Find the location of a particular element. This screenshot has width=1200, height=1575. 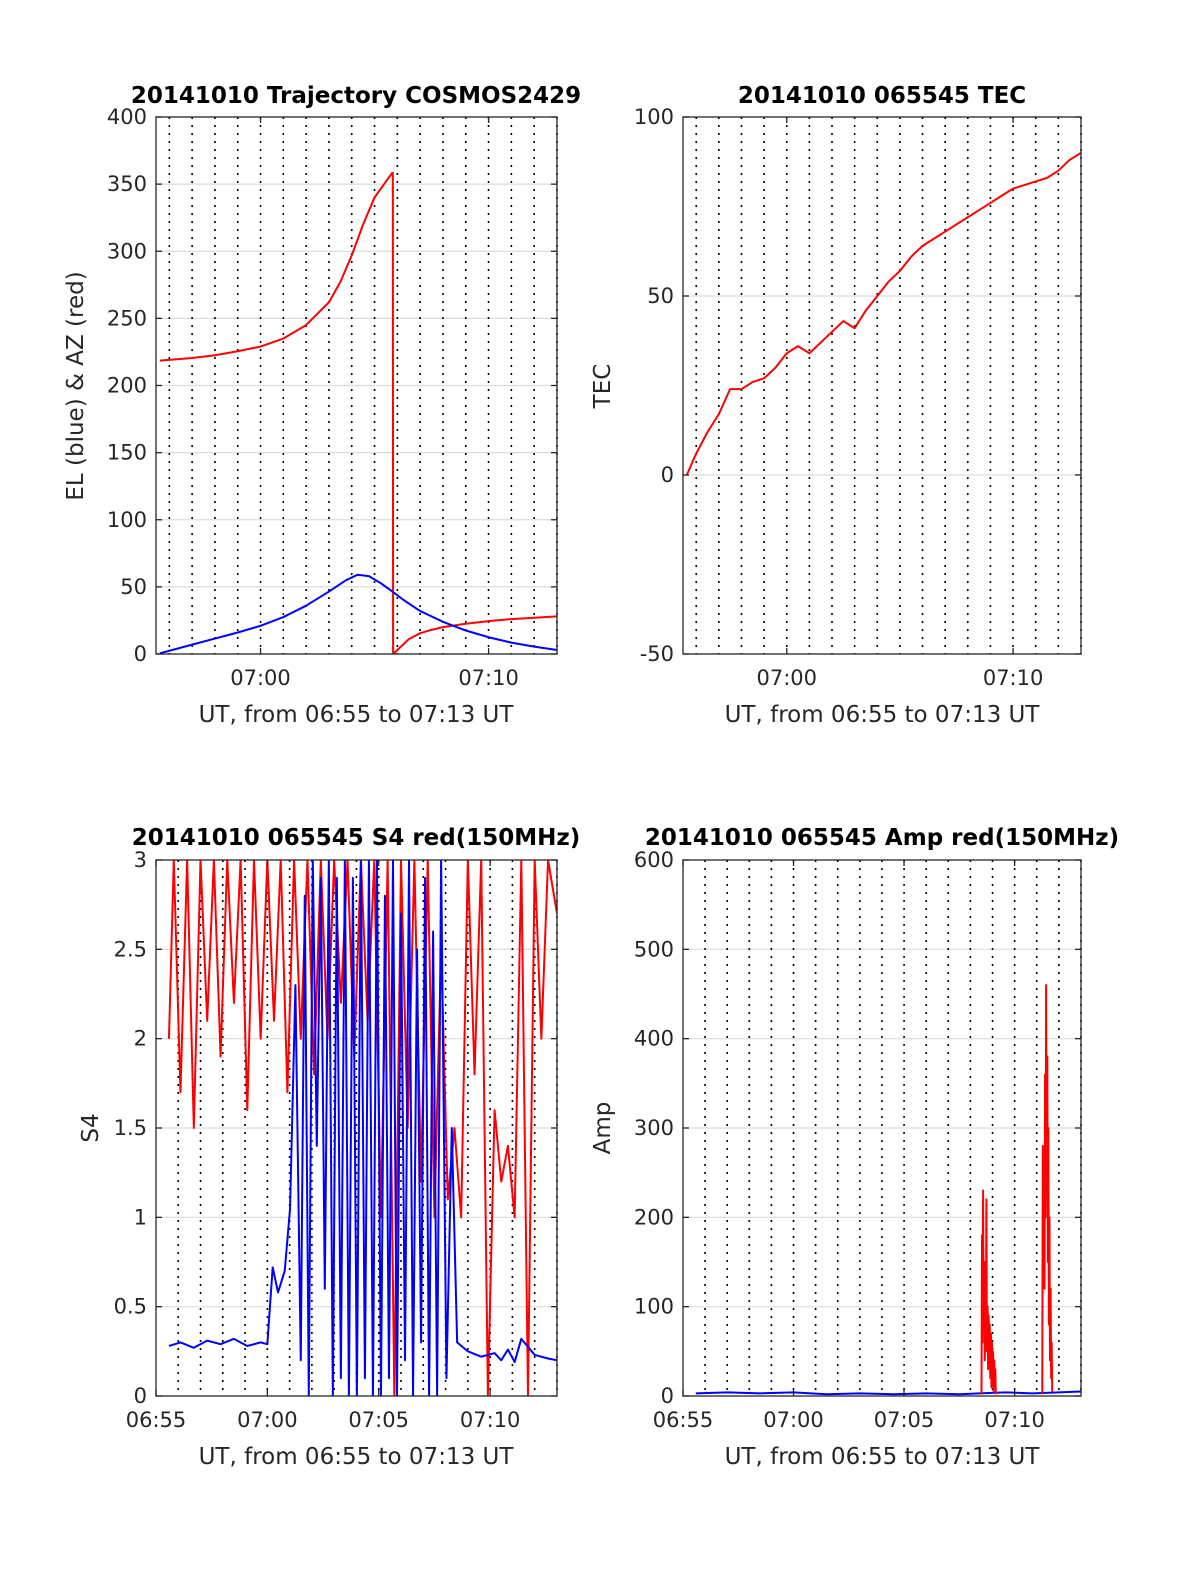

y-tick-label: 3 is located at coordinates (140, 860).